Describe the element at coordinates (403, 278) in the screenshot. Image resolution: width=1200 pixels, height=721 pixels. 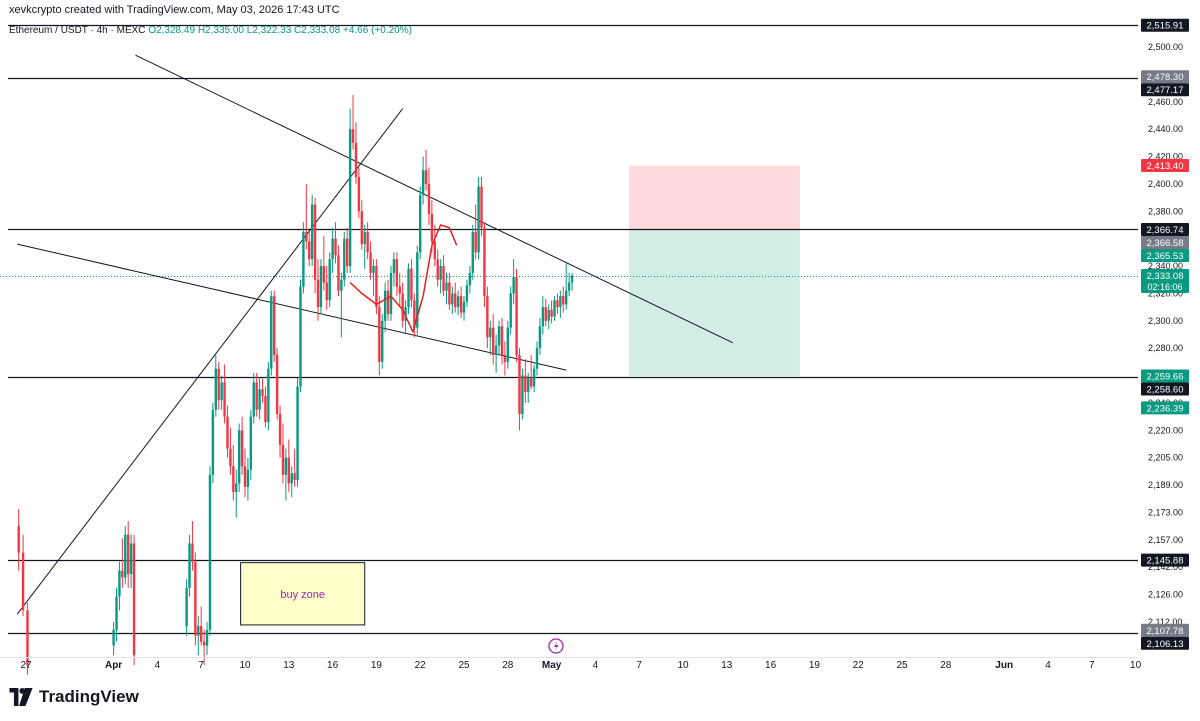
I see `hand-drawn-curve` at that location.